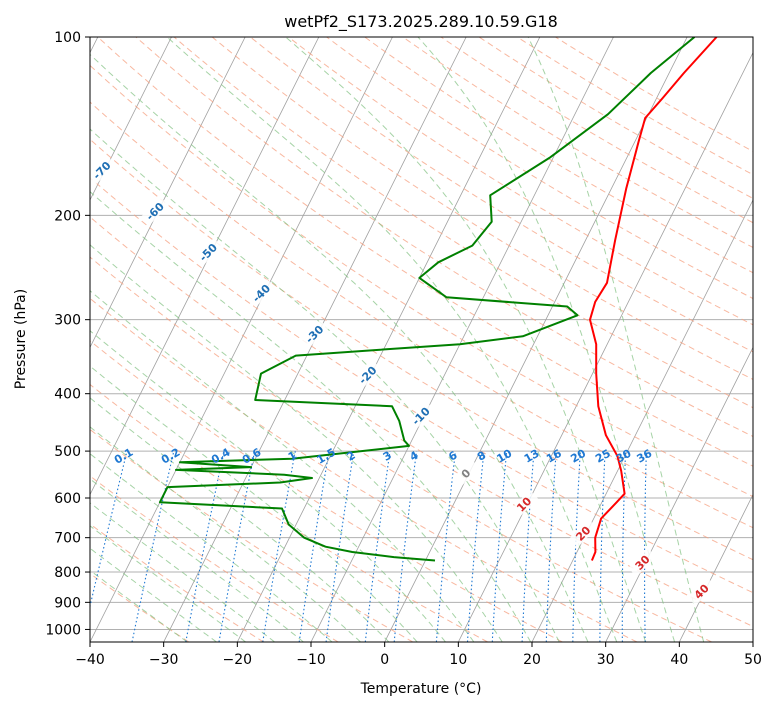 The width and height of the screenshot is (775, 708). What do you see at coordinates (67, 38) in the screenshot?
I see `y-tick-label: 100` at bounding box center [67, 38].